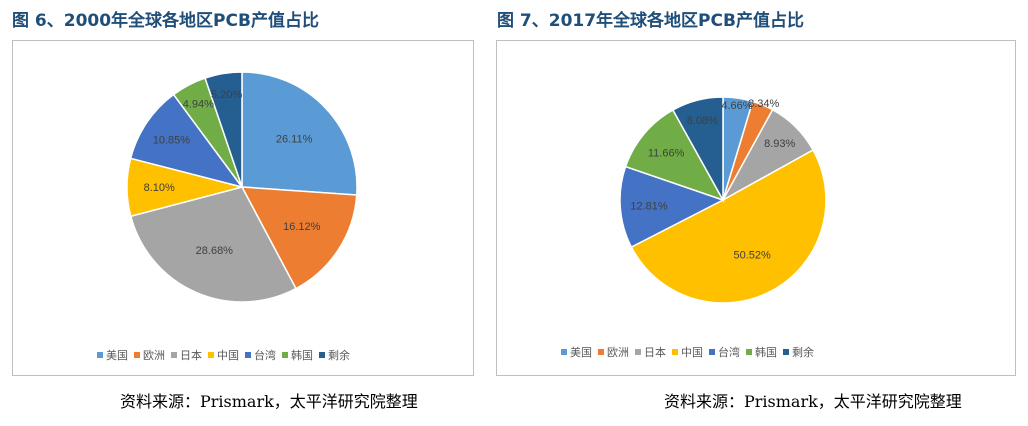 This screenshot has height=426, width=1028. I want to click on legend-item-2017-korea: 韩国, so click(761, 352).